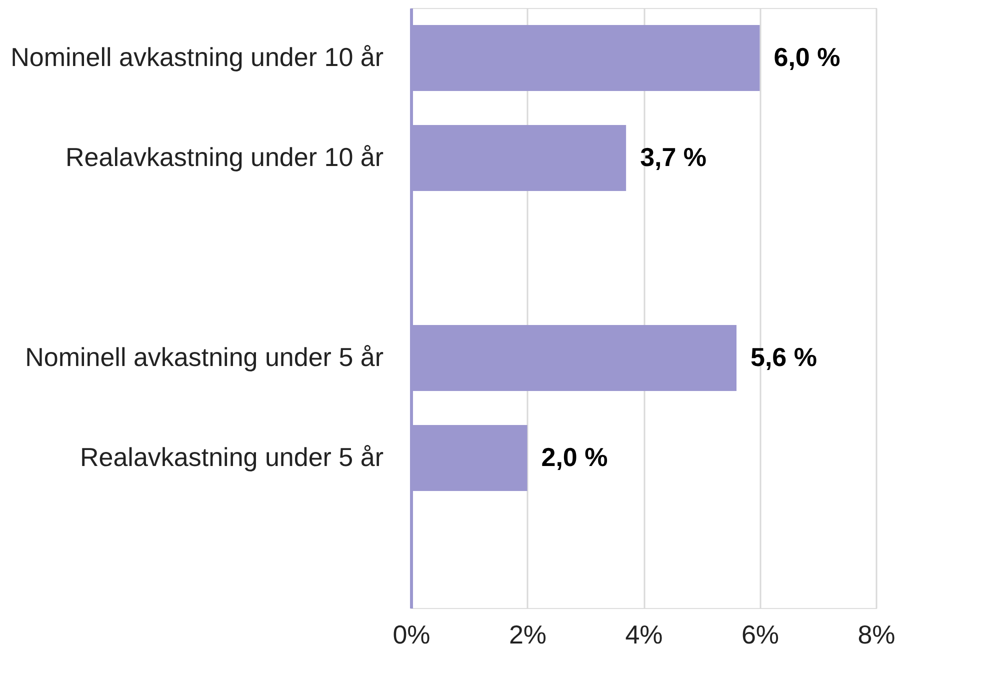  I want to click on x-tick-label: 4%, so click(644, 635).